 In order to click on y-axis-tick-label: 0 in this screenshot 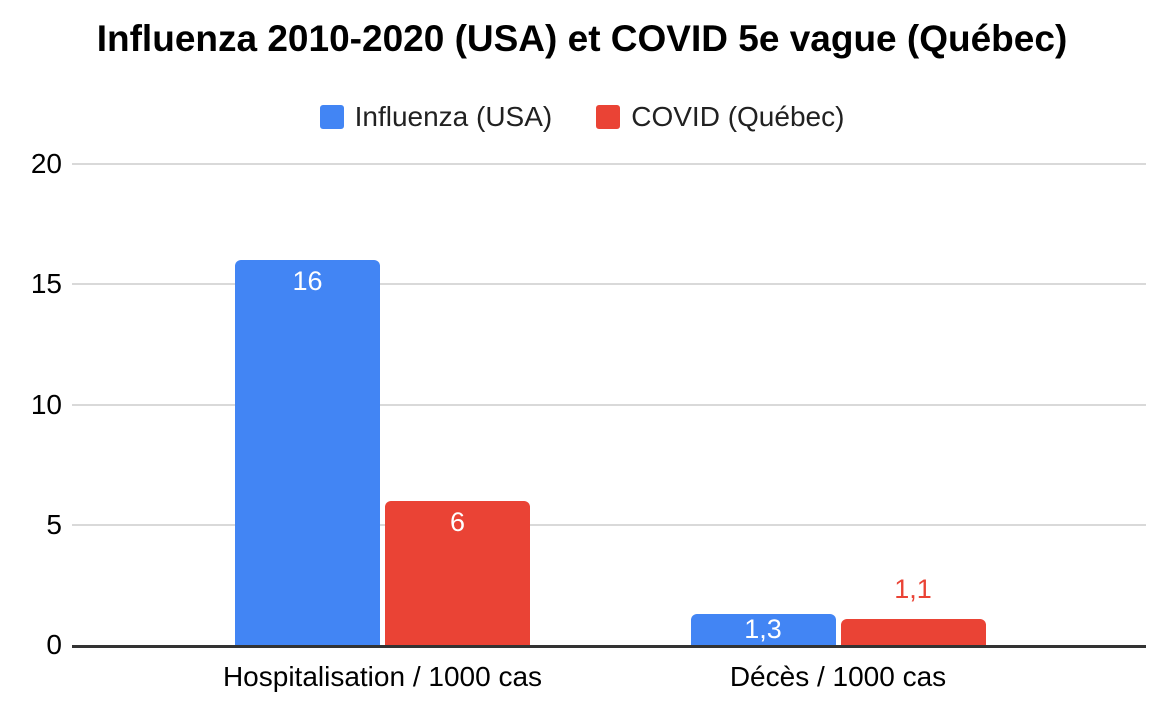, I will do `click(54, 644)`.